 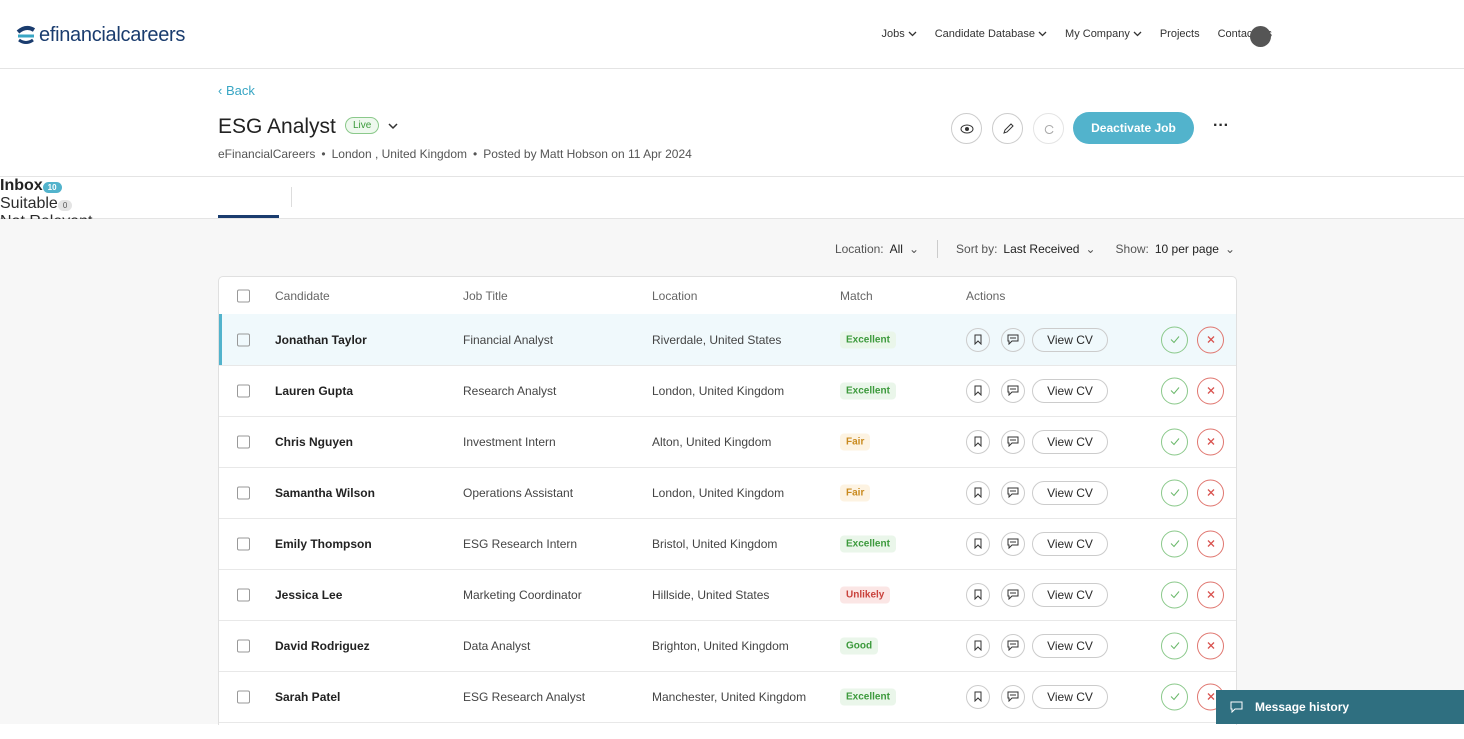 I want to click on back-link: ‹ Back, so click(x=236, y=90).